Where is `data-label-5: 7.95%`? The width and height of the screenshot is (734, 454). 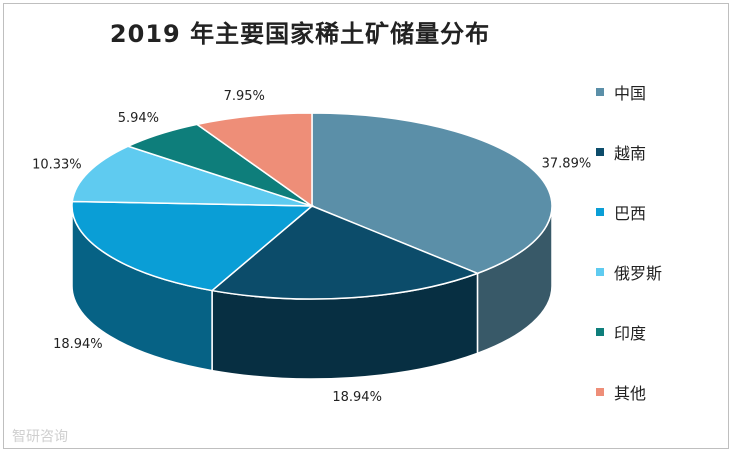 data-label-5: 7.95% is located at coordinates (244, 96).